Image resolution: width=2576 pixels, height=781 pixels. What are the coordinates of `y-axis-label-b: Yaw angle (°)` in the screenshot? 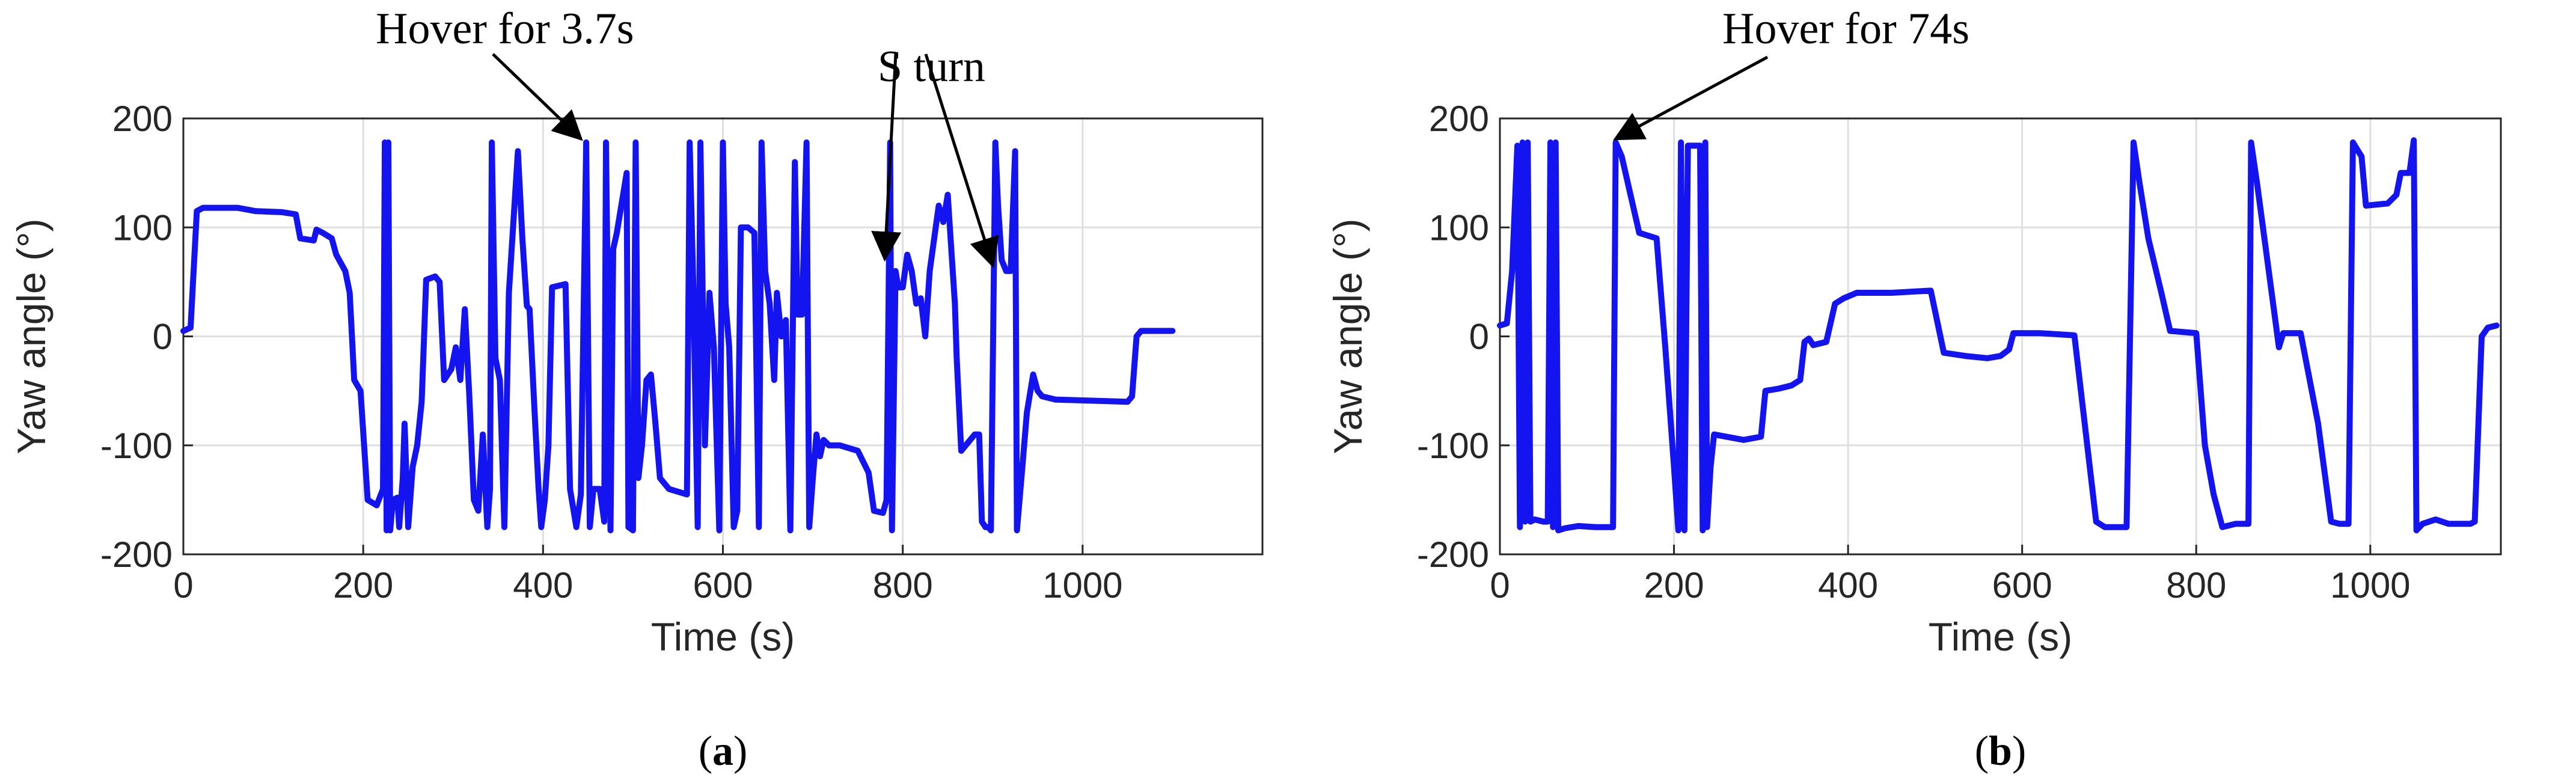 It's located at (1348, 336).